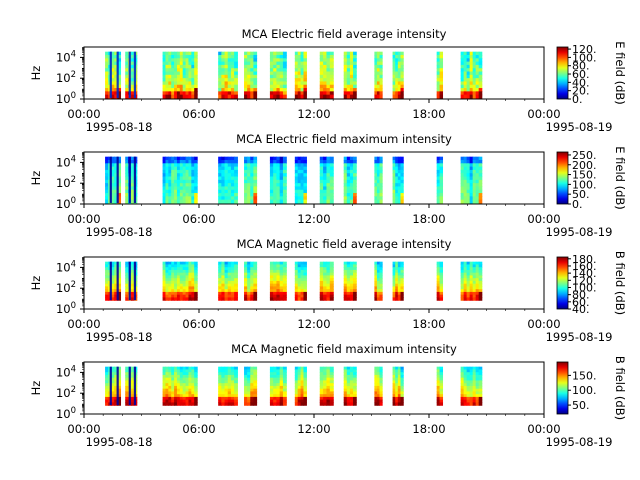 The image size is (640, 480). What do you see at coordinates (581, 91) in the screenshot?
I see `colorbar-tick-label: 20.` at bounding box center [581, 91].